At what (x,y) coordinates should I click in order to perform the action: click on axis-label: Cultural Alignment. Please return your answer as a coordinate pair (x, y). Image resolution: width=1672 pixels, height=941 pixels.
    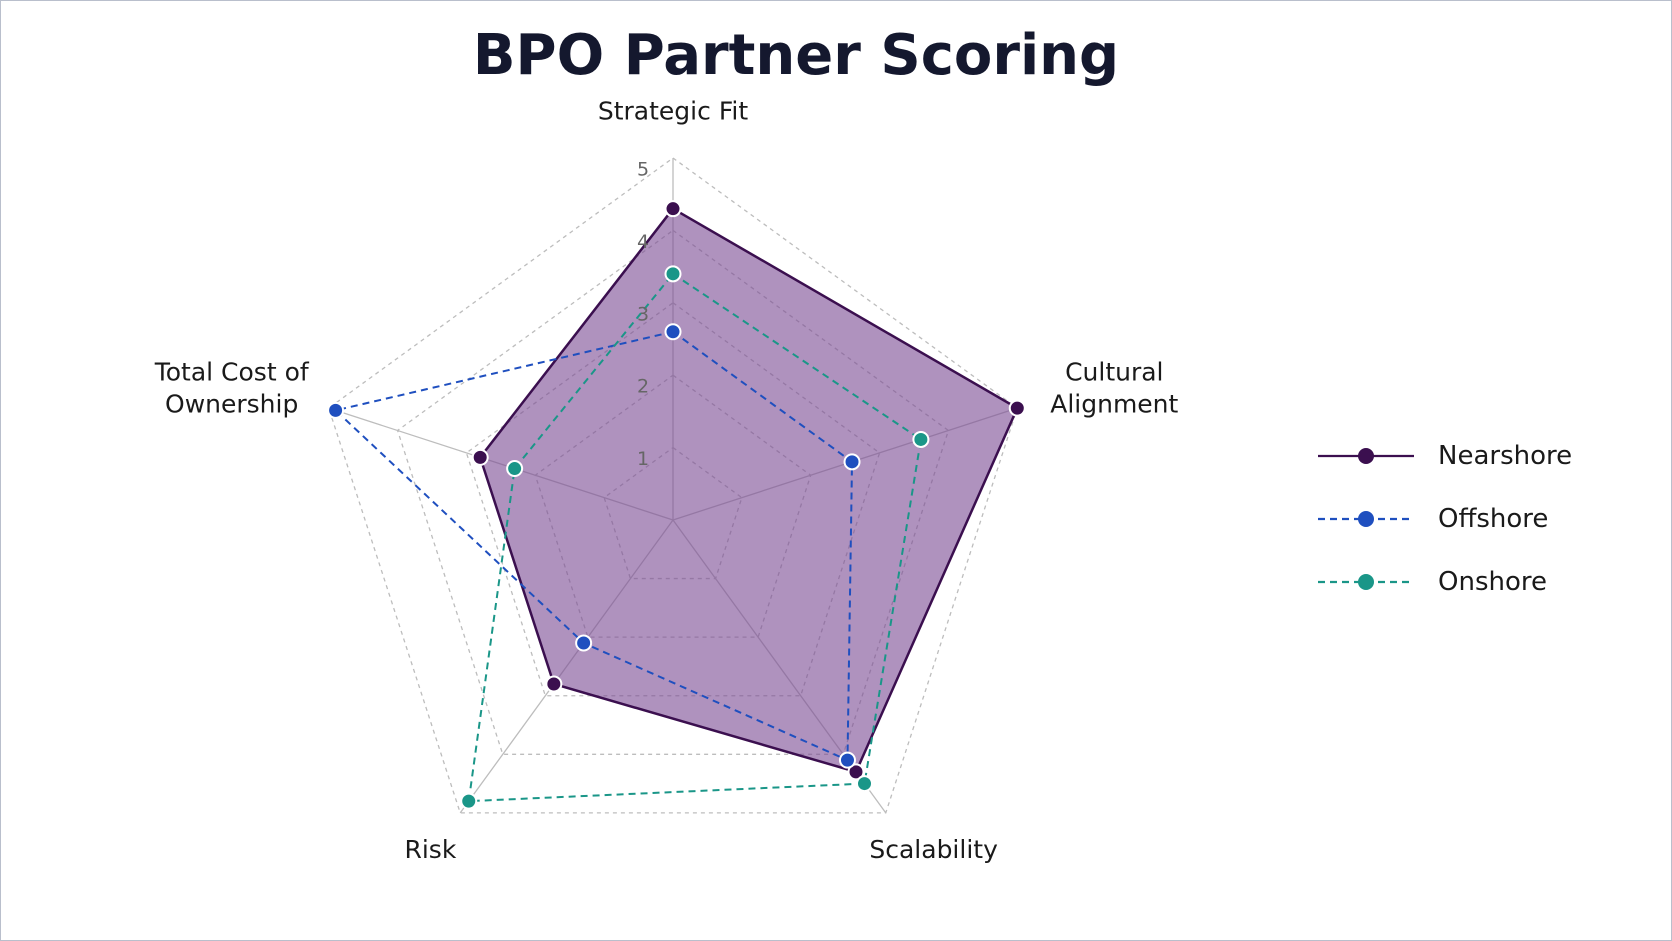
    Looking at the image, I should click on (1114, 388).